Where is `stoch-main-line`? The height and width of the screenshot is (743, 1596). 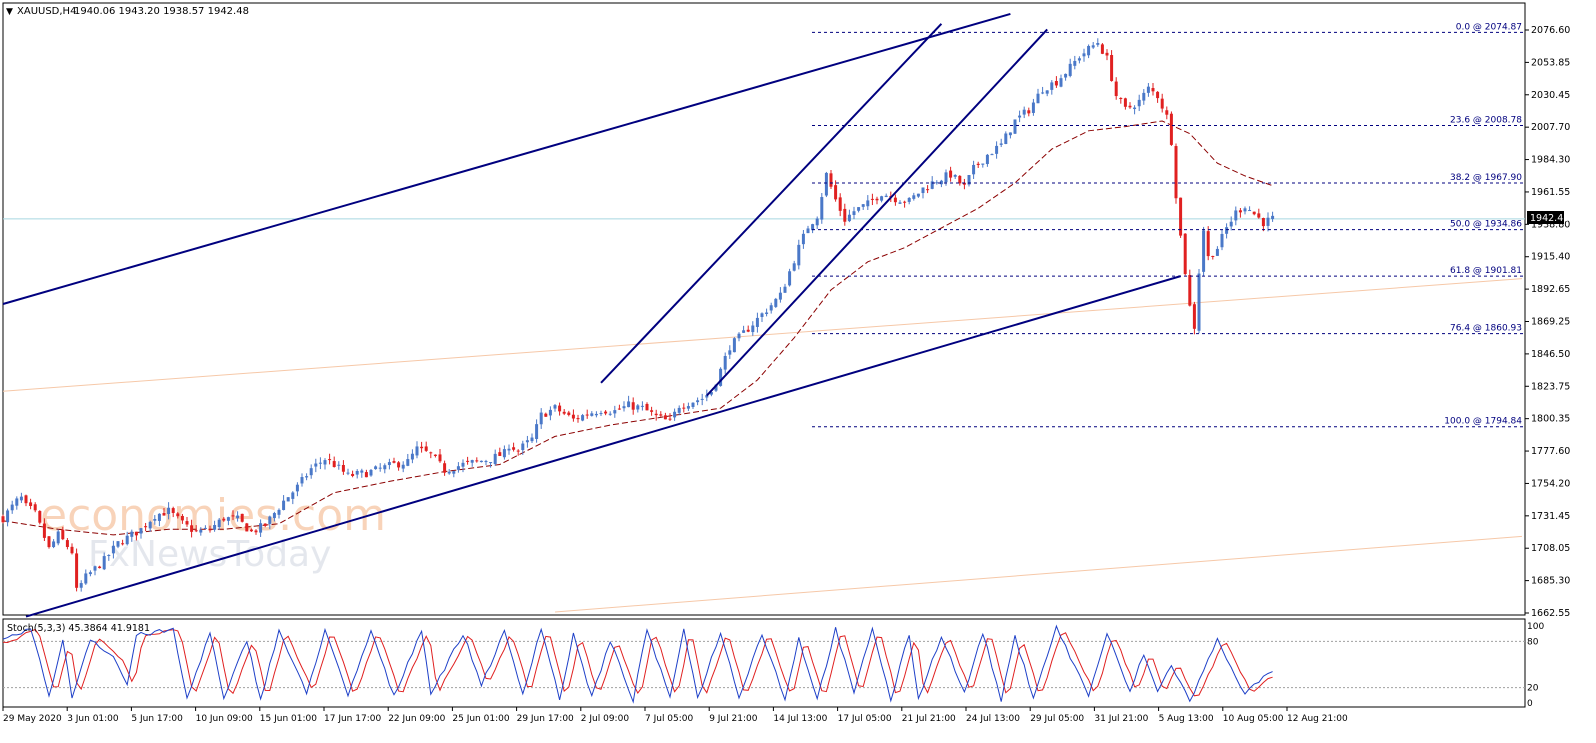
stoch-main-line is located at coordinates (637, 664).